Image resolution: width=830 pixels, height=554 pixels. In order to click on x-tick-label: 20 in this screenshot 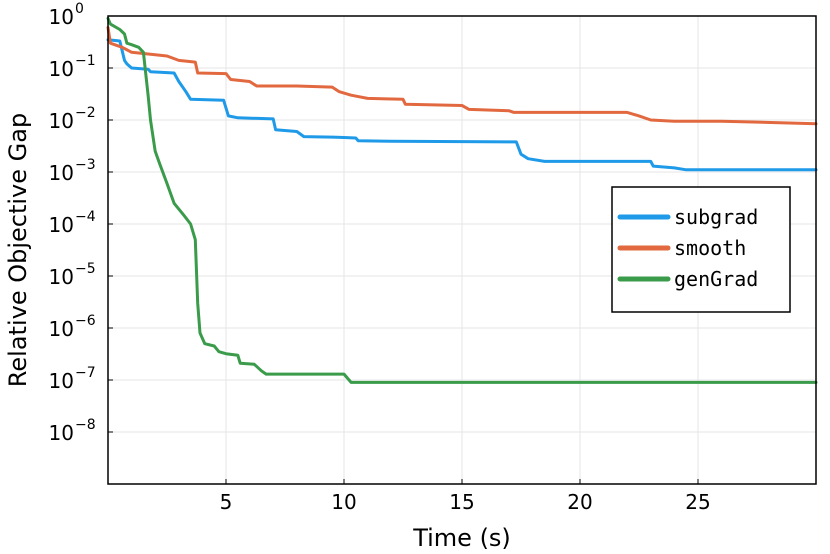, I will do `click(579, 502)`.